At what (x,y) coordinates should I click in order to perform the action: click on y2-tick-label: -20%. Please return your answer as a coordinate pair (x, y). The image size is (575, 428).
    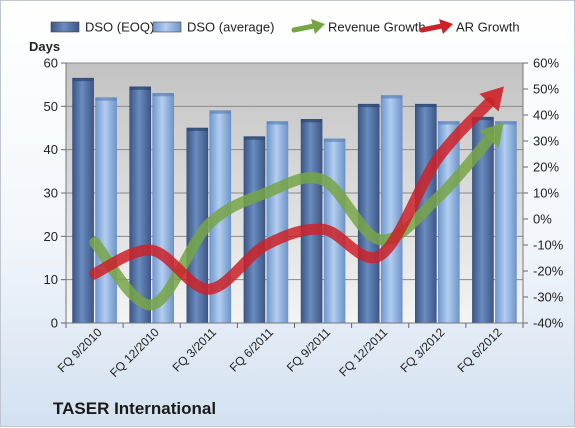
    Looking at the image, I should click on (548, 271).